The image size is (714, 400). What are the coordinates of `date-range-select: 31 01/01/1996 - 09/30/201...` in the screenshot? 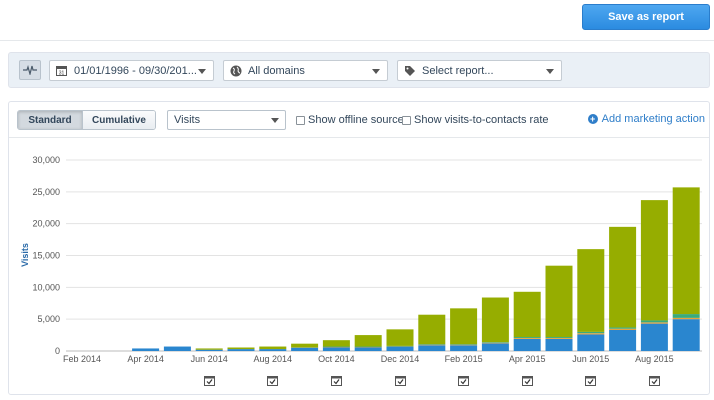 It's located at (131, 70).